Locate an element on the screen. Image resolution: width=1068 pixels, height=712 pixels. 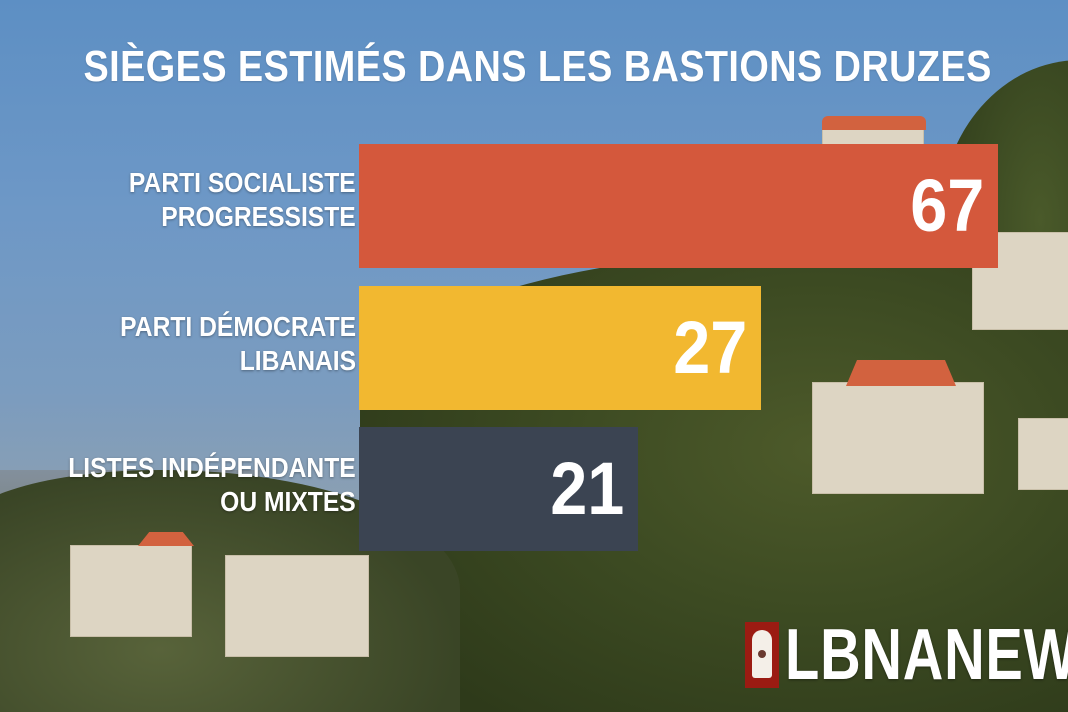
bar-value: 67 is located at coordinates (946, 205).